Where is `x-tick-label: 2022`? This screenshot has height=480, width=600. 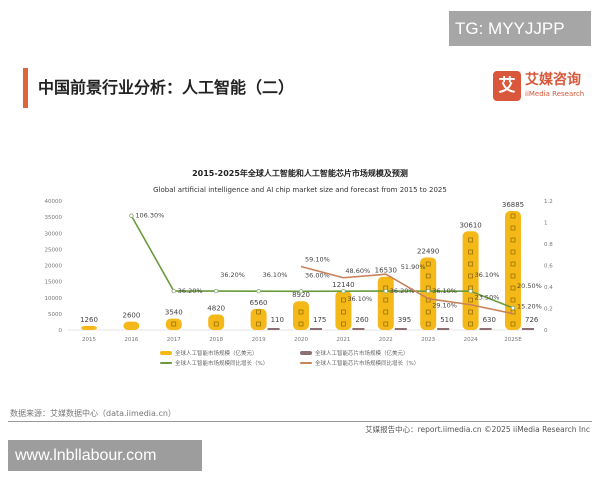
x-tick-label: 2022 is located at coordinates (386, 340).